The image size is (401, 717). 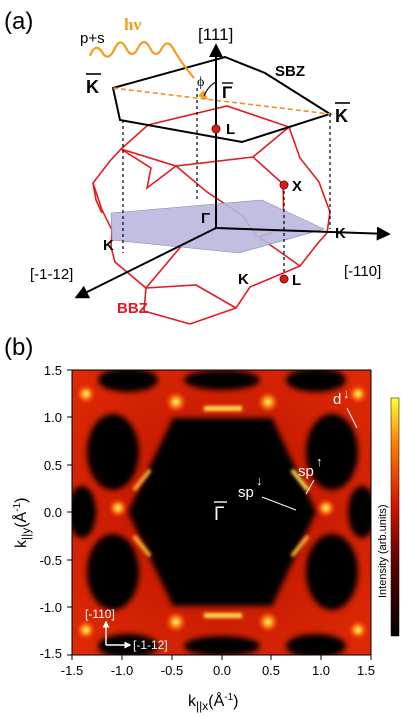 What do you see at coordinates (132, 24) in the screenshot?
I see `photon-label: hν` at bounding box center [132, 24].